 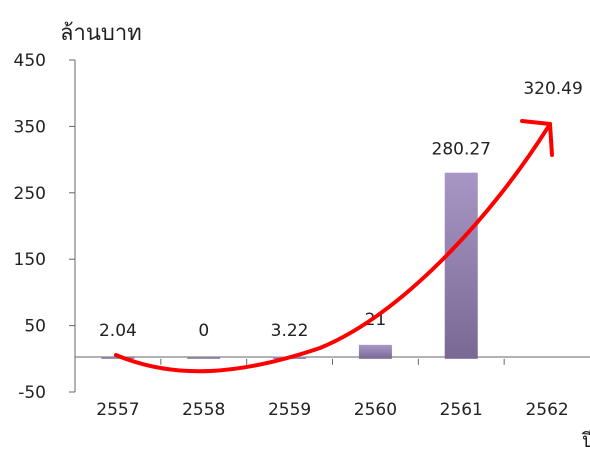 I want to click on x-tick-label: 2562, so click(x=546, y=410).